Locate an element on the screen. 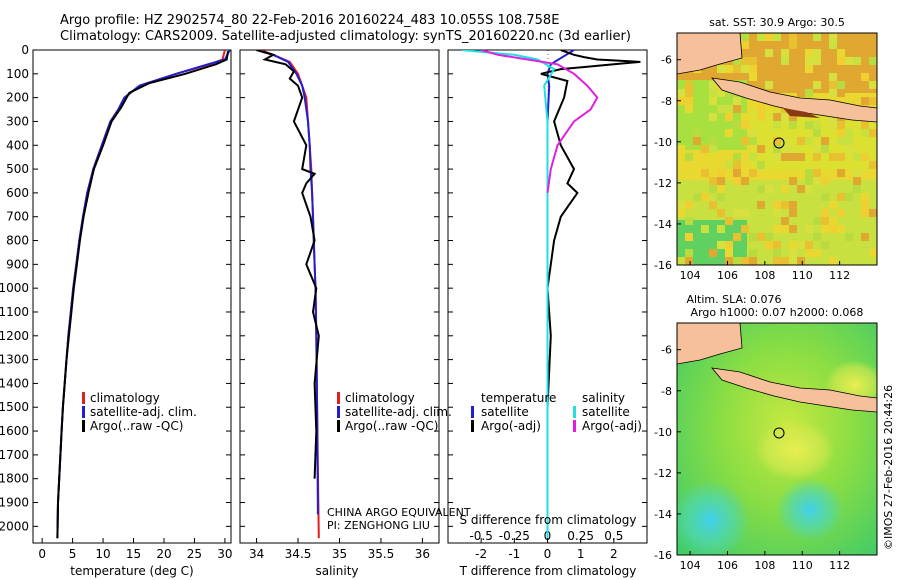  depth-tick-label: 300 is located at coordinates (17, 121).